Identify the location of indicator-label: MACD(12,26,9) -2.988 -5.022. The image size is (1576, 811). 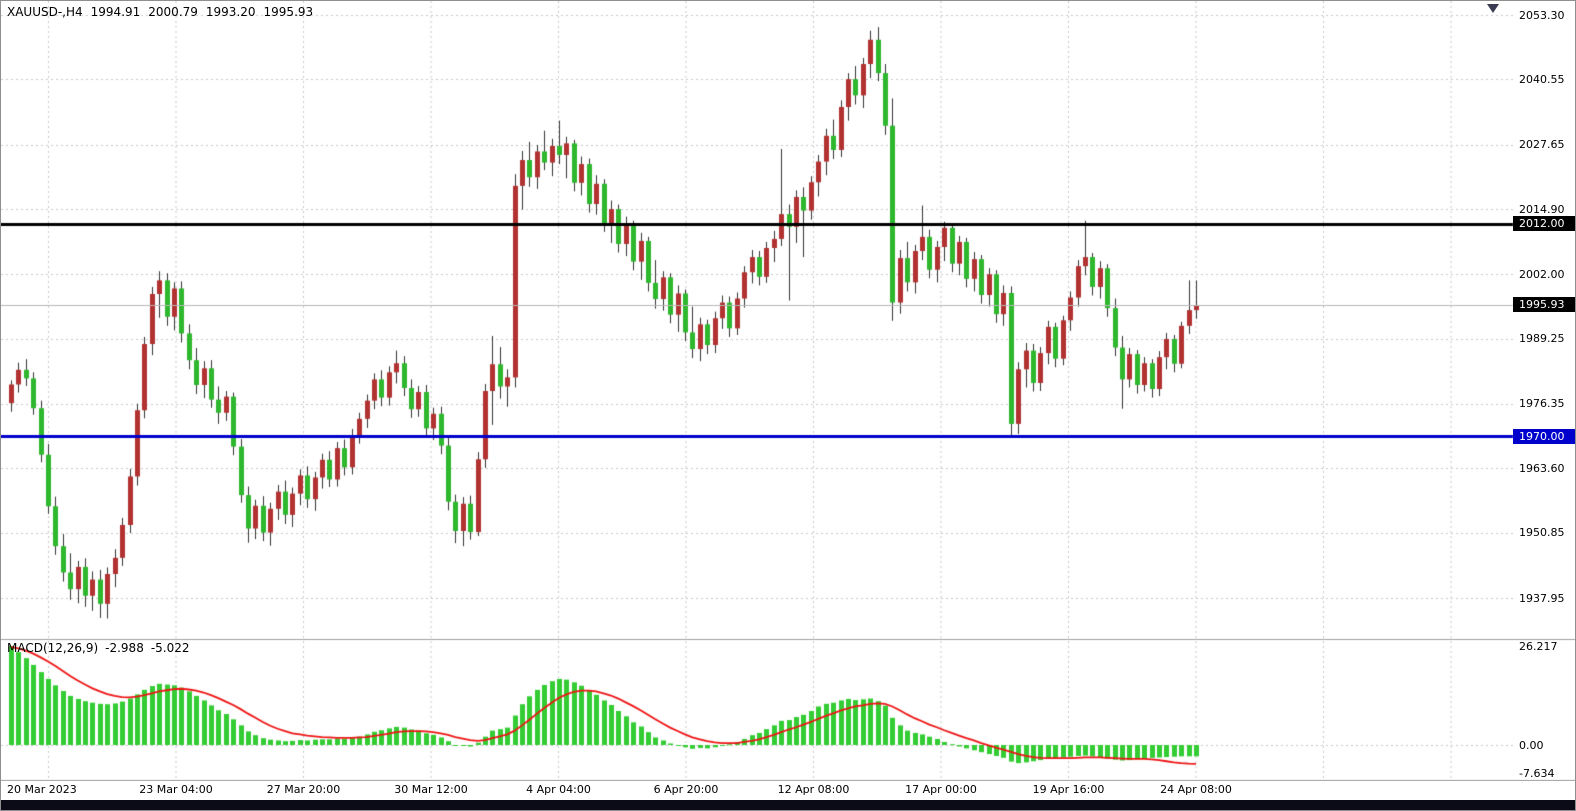
(98, 648).